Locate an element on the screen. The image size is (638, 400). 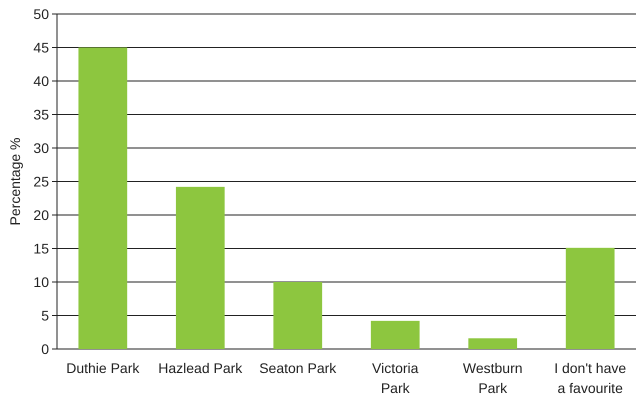
y-tick-label: 25 is located at coordinates (41, 181).